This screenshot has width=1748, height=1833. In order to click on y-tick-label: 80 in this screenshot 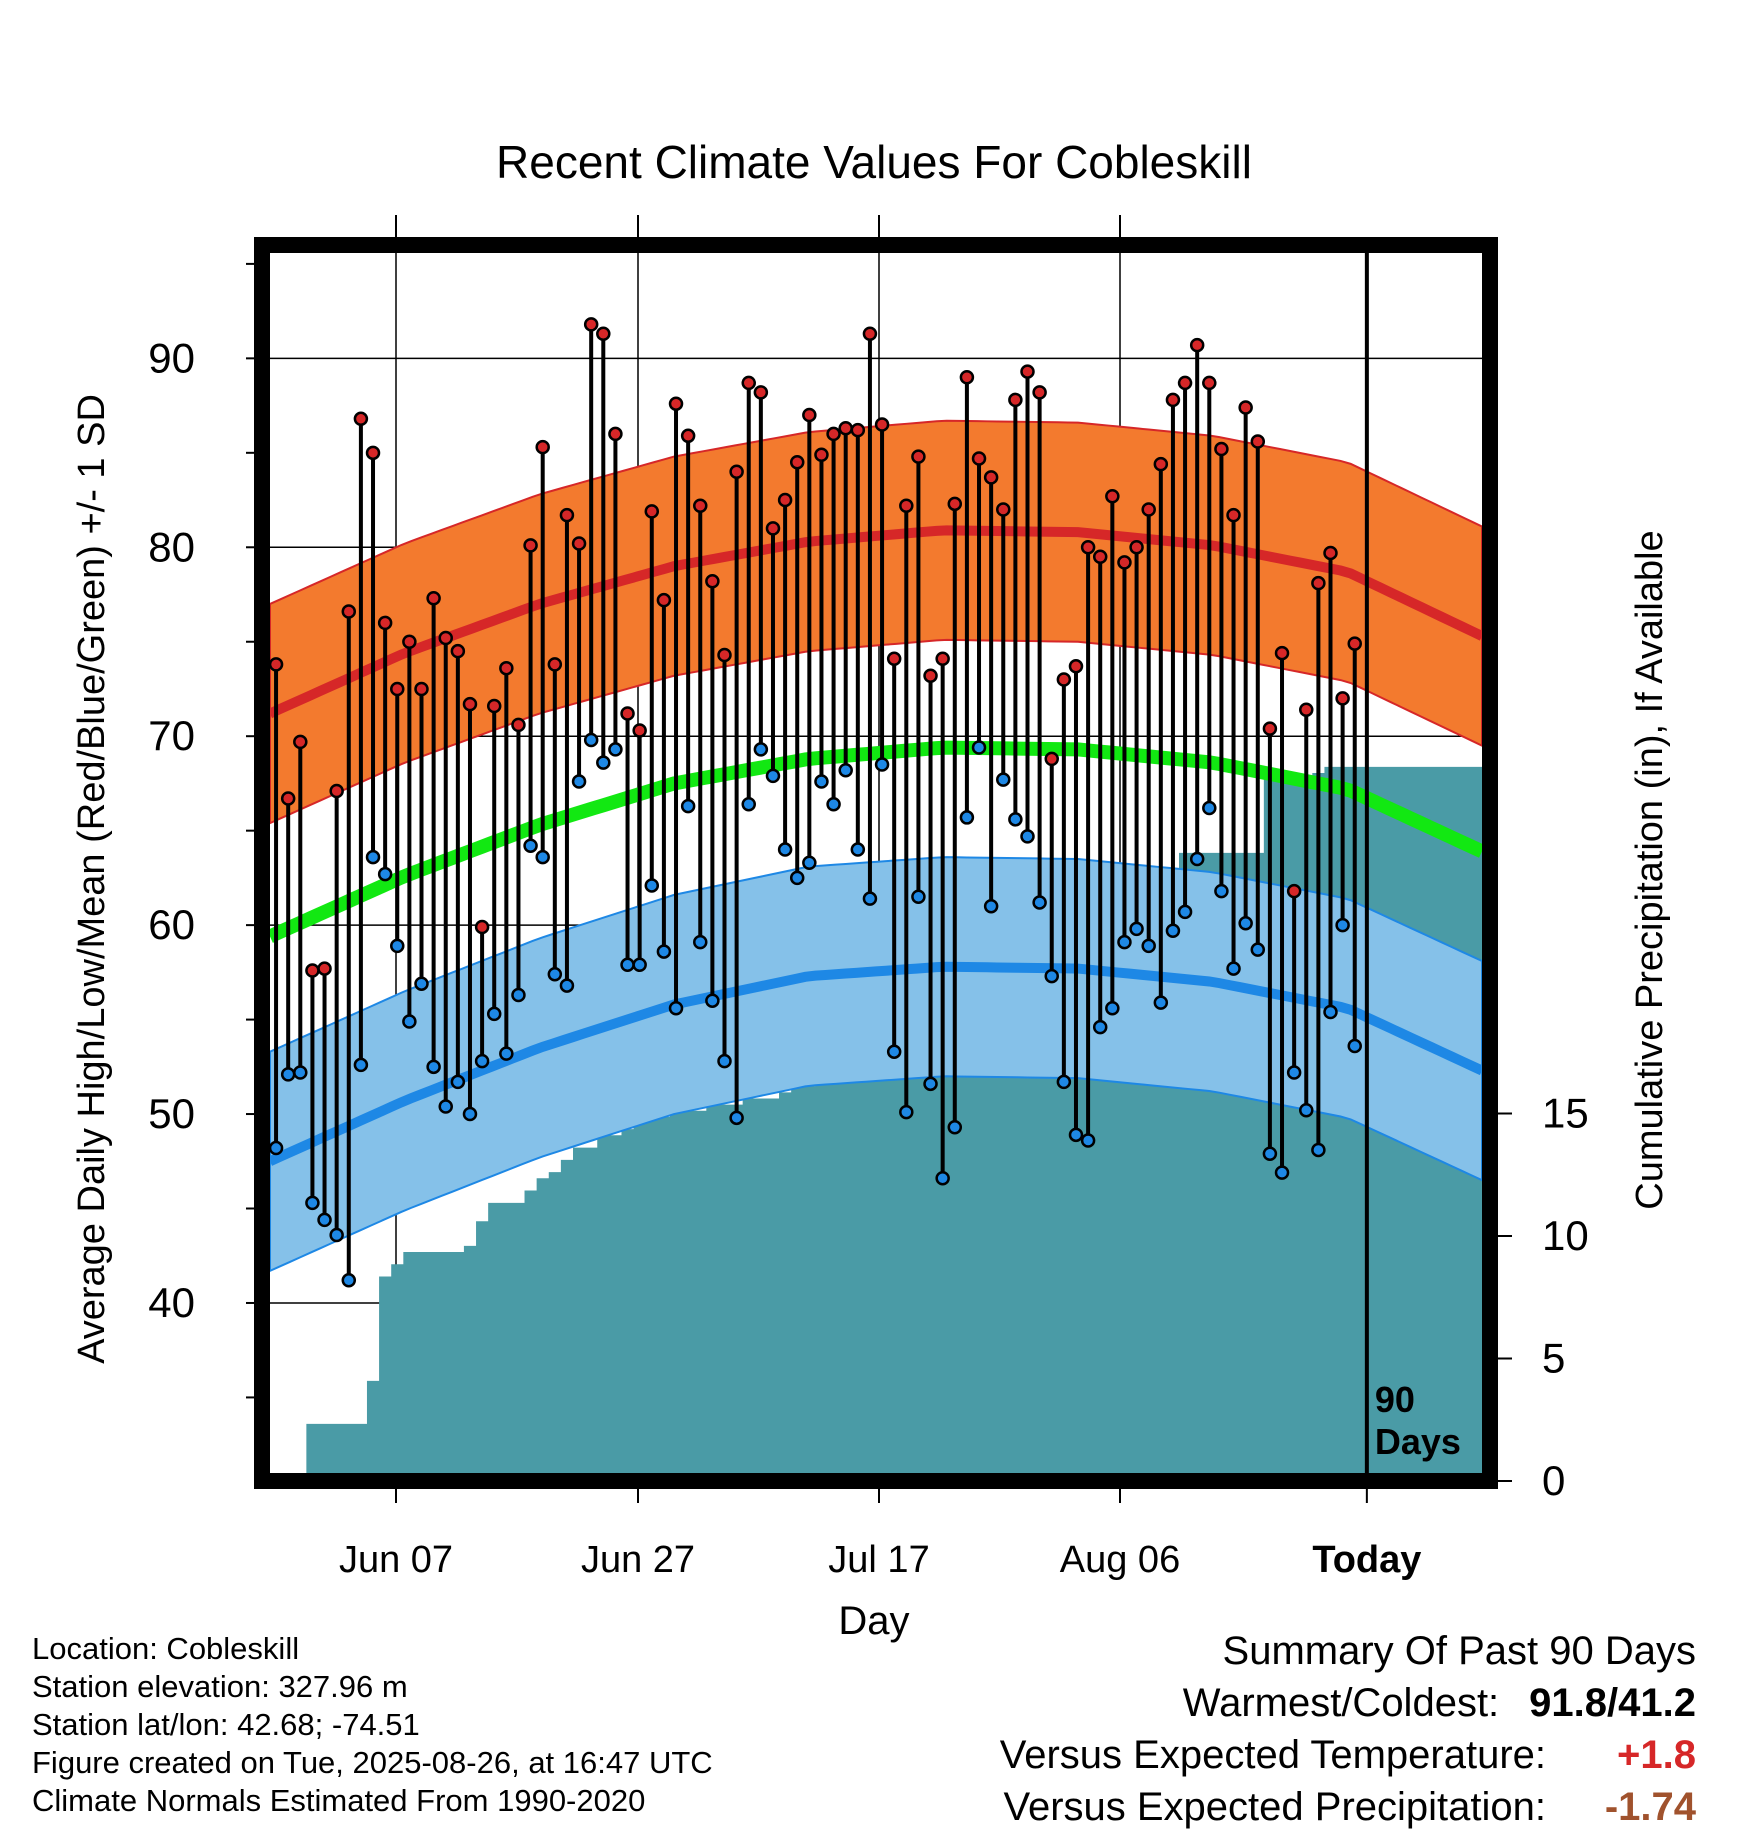, I will do `click(171, 546)`.